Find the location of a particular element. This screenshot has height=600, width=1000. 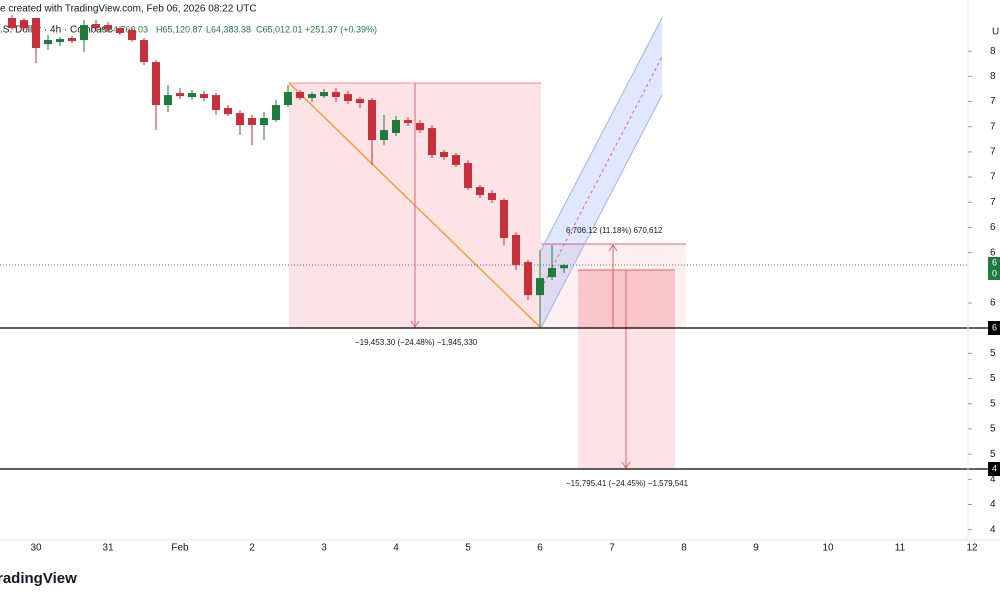

support-tag-label: 6 is located at coordinates (994, 327).